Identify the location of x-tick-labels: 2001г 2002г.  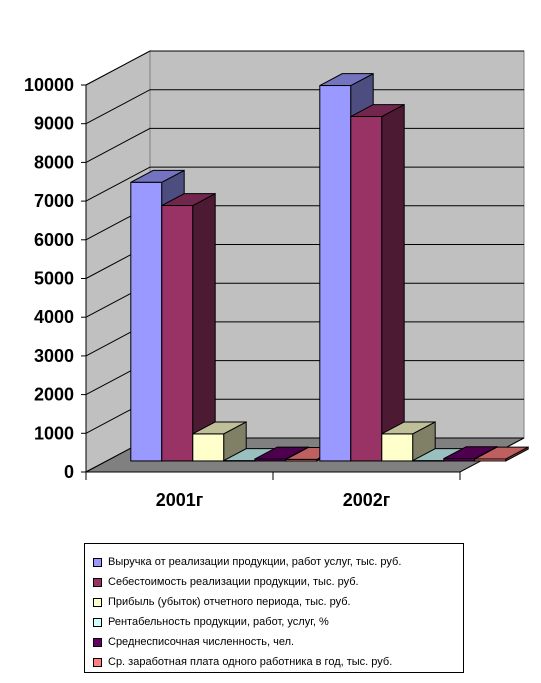
(273, 500).